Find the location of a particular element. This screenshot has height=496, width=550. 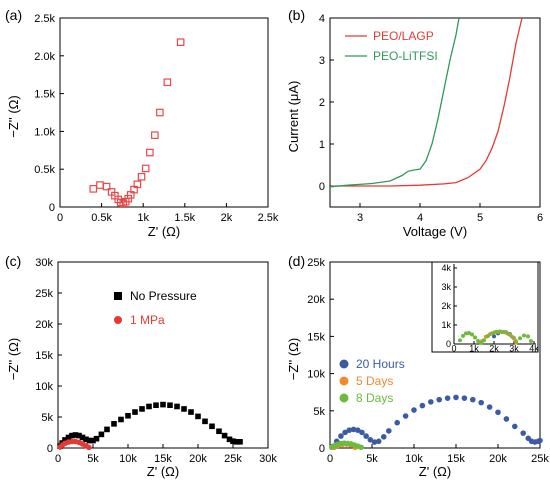

y-tick-label: 2.5k is located at coordinates (44, 19).